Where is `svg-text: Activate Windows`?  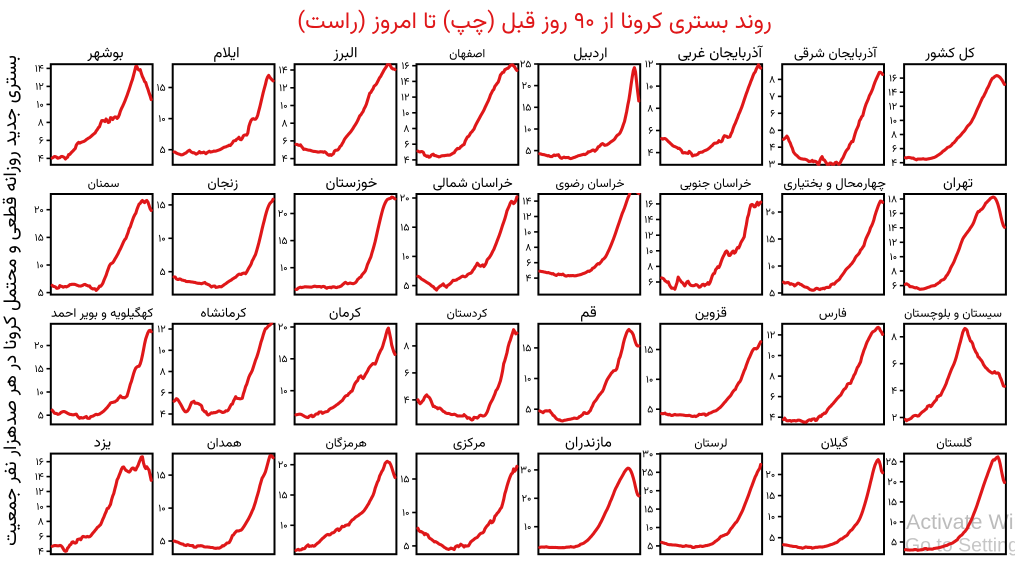 svg-text: Activate Windows is located at coordinates (960, 522).